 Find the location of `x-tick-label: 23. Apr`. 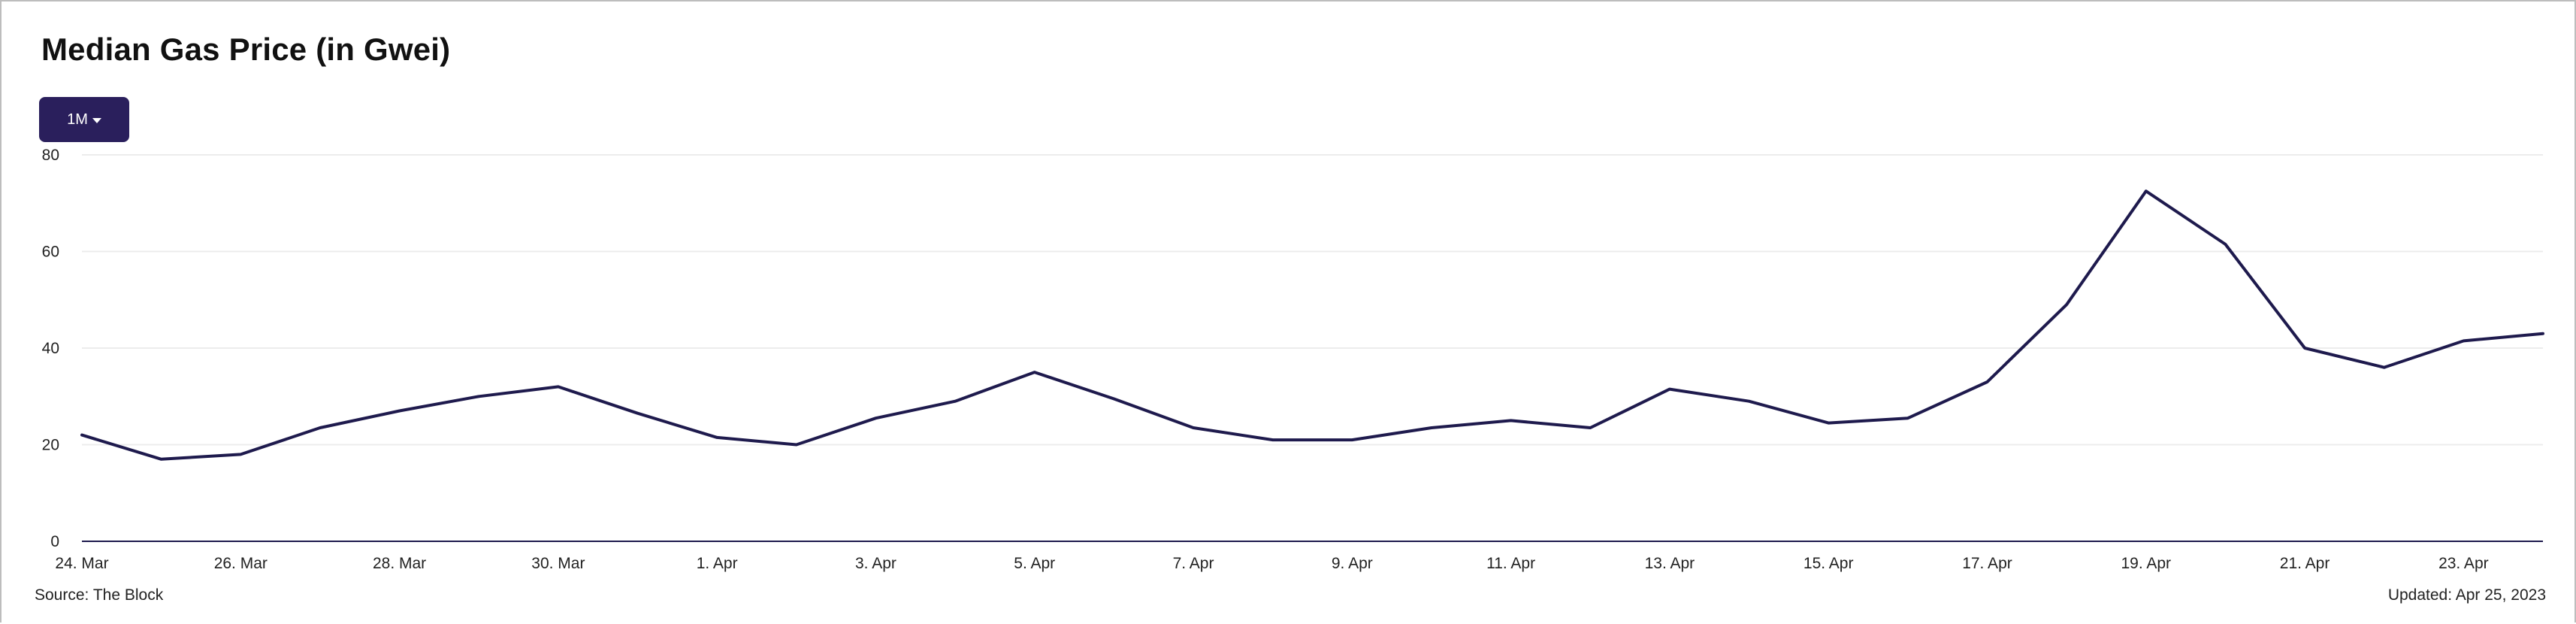

x-tick-label: 23. Apr is located at coordinates (2464, 563).